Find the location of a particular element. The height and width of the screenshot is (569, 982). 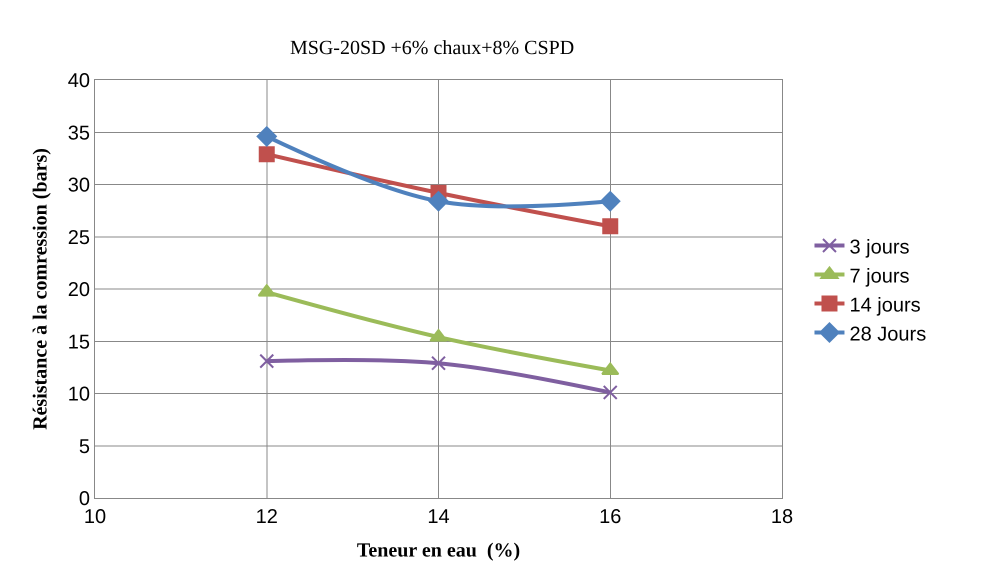

x-tick-label: 16 is located at coordinates (610, 517).